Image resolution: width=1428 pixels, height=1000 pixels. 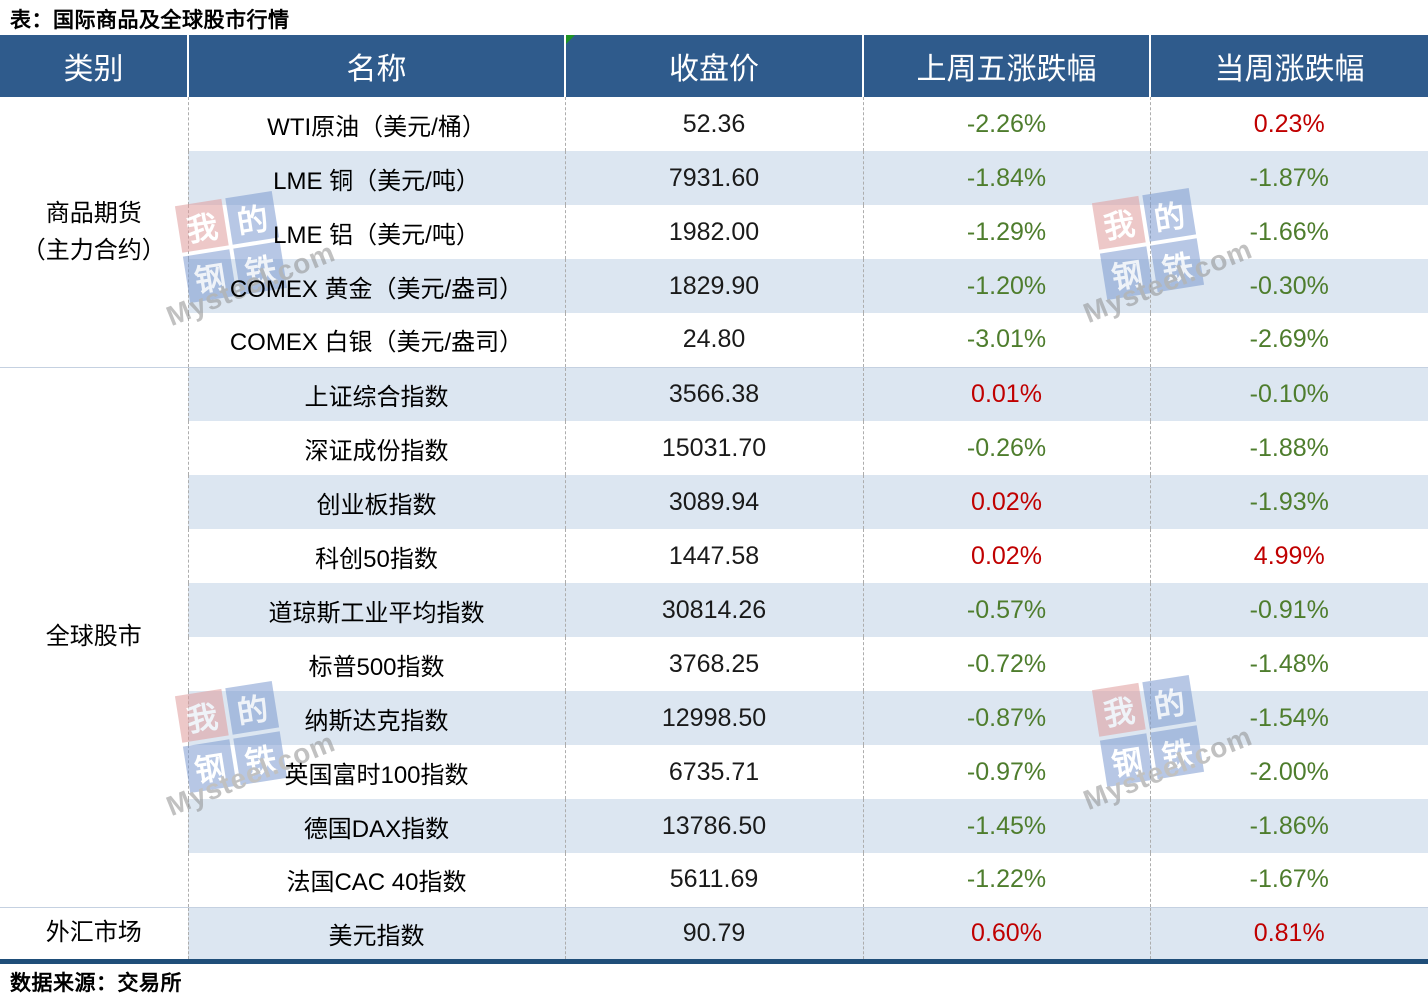 I want to click on table-row: 标普500指数 3768.25 -0.72% -1.48%, so click(x=714, y=664).